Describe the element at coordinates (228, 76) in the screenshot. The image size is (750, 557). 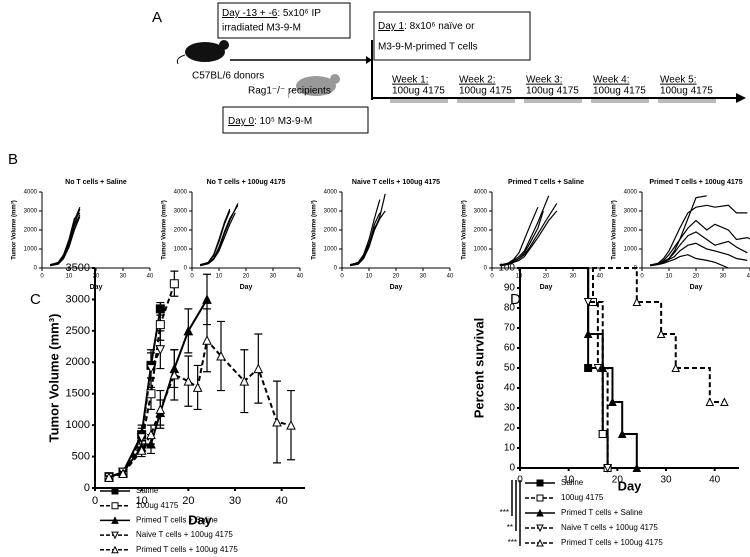
I see `donors: C57BL/6 donors` at that location.